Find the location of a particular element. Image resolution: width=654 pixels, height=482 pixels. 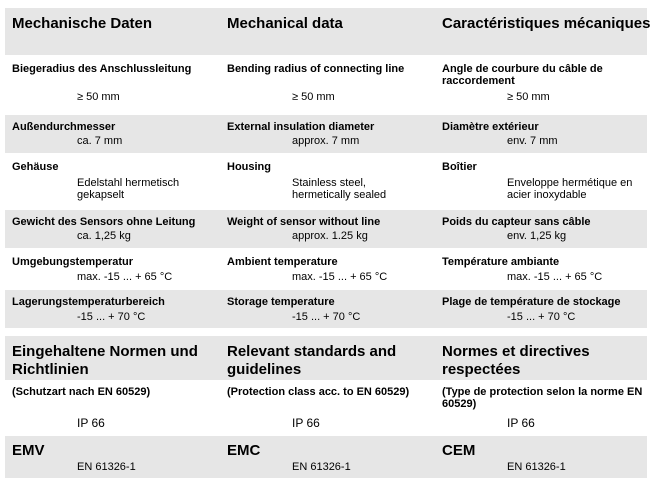

row-label: Gewicht des Sensors ohne Leitung is located at coordinates (104, 222).